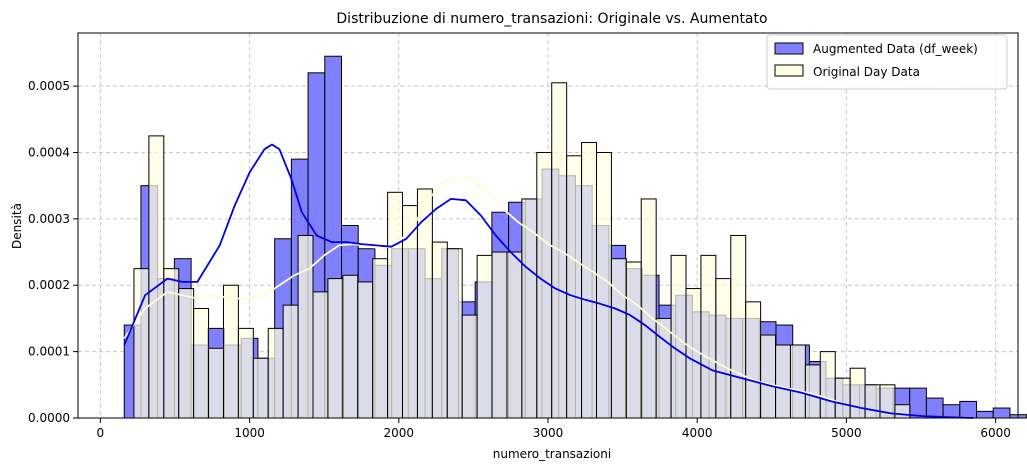  I want to click on y-tick-label: 0.0003, so click(49, 219).